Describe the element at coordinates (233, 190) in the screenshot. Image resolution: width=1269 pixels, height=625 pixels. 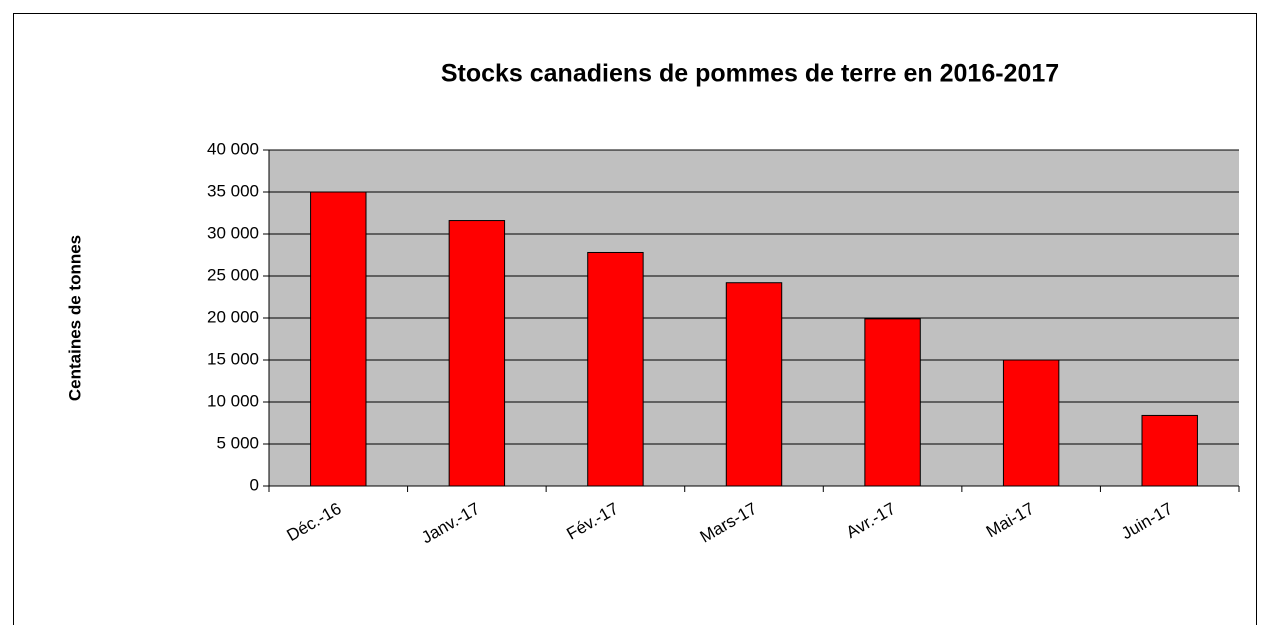
I see `y-tick-label: 35 000` at that location.